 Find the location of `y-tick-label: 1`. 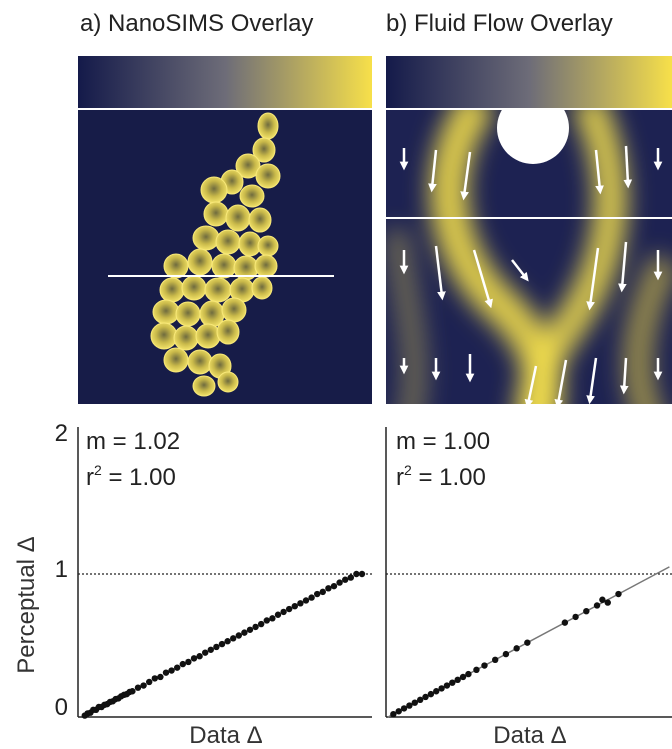

y-tick-label: 1 is located at coordinates (61, 569).